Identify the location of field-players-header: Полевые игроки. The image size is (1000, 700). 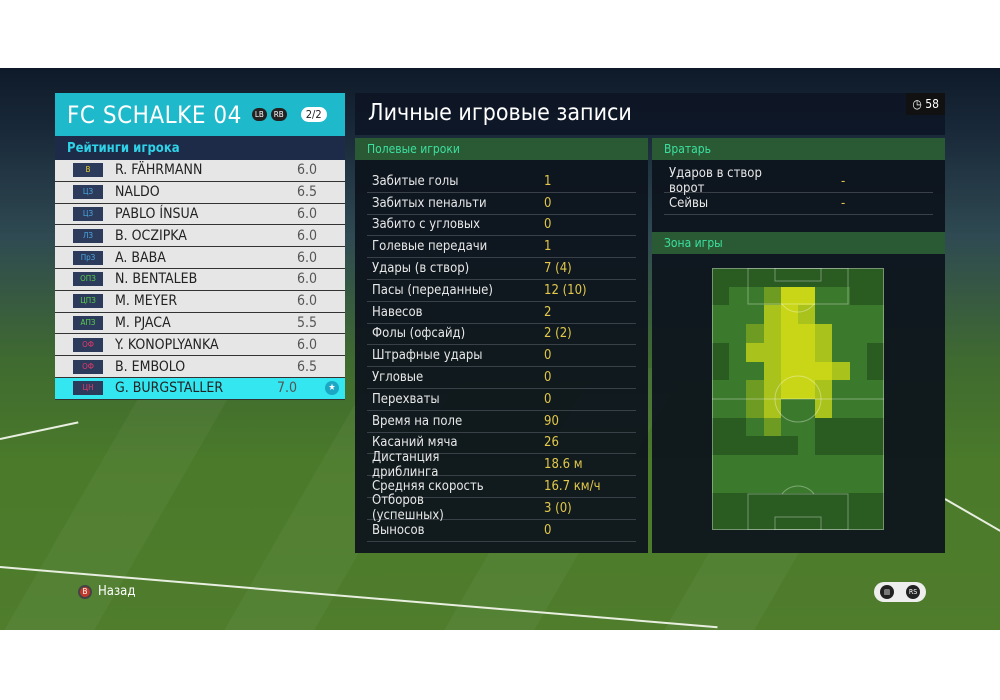
(501, 149).